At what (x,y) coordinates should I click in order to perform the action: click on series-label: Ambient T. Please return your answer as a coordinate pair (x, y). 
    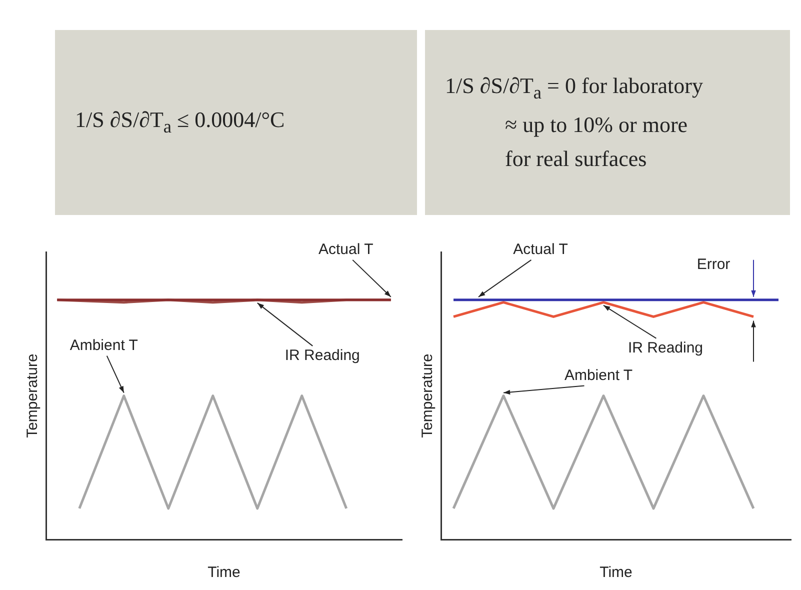
    Looking at the image, I should click on (598, 375).